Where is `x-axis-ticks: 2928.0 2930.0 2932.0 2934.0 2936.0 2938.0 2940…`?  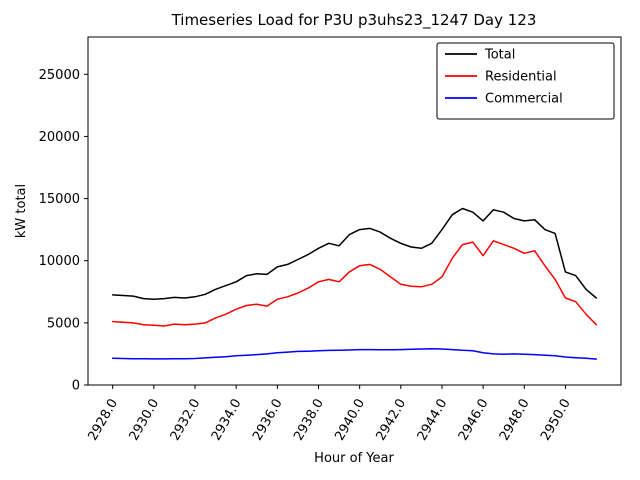 x-axis-ticks: 2928.0 2930.0 2932.0 2934.0 2936.0 2938.0 2940… is located at coordinates (329, 414).